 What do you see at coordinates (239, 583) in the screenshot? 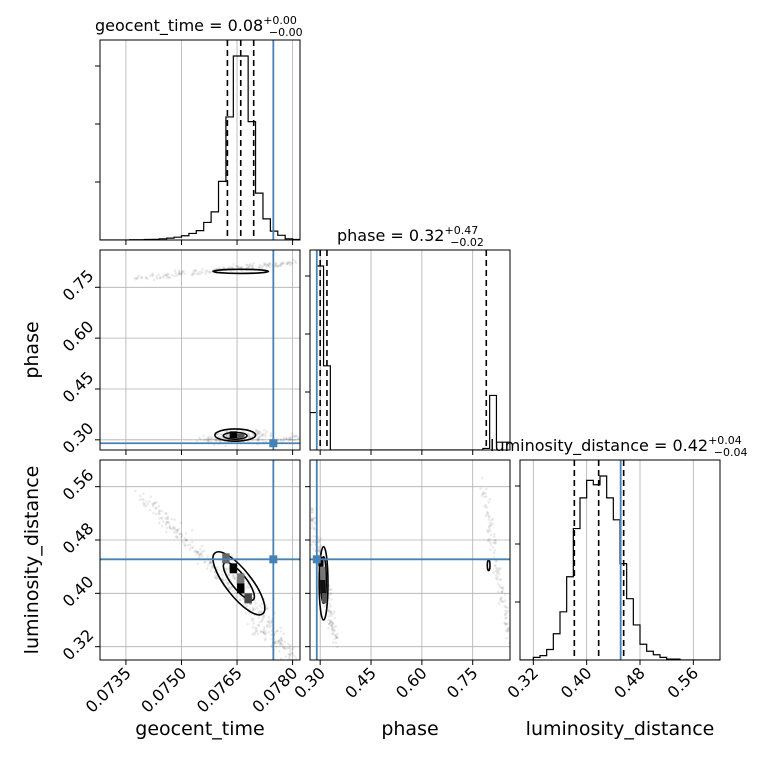
I see `contour-outer` at bounding box center [239, 583].